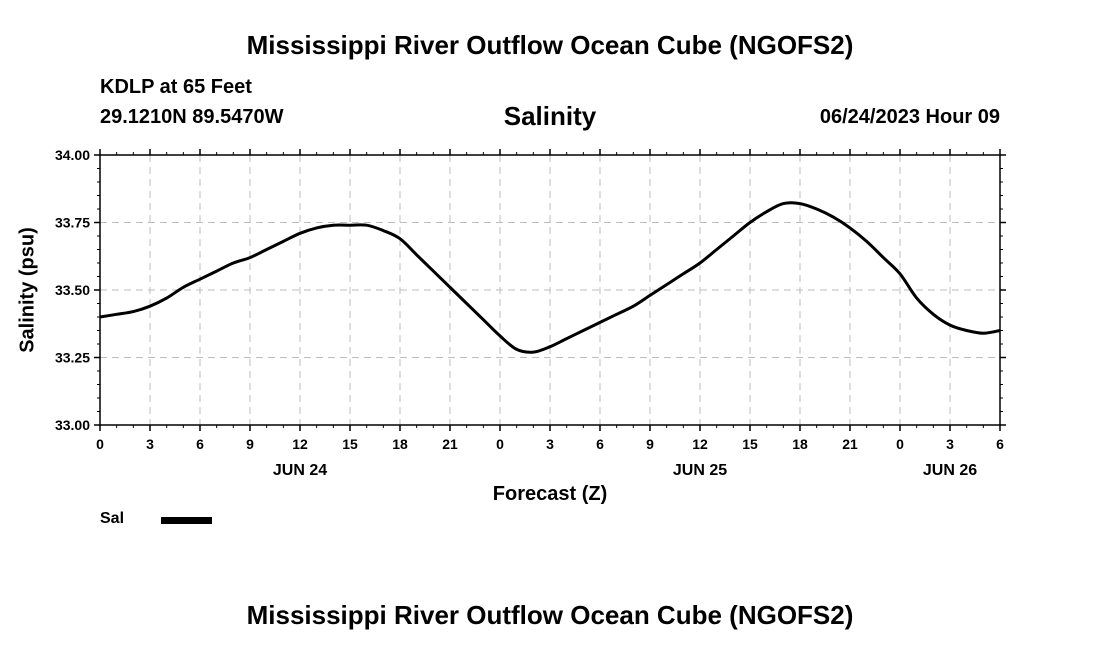  I want to click on station-label: KDLP at 65 Feet, so click(176, 87).